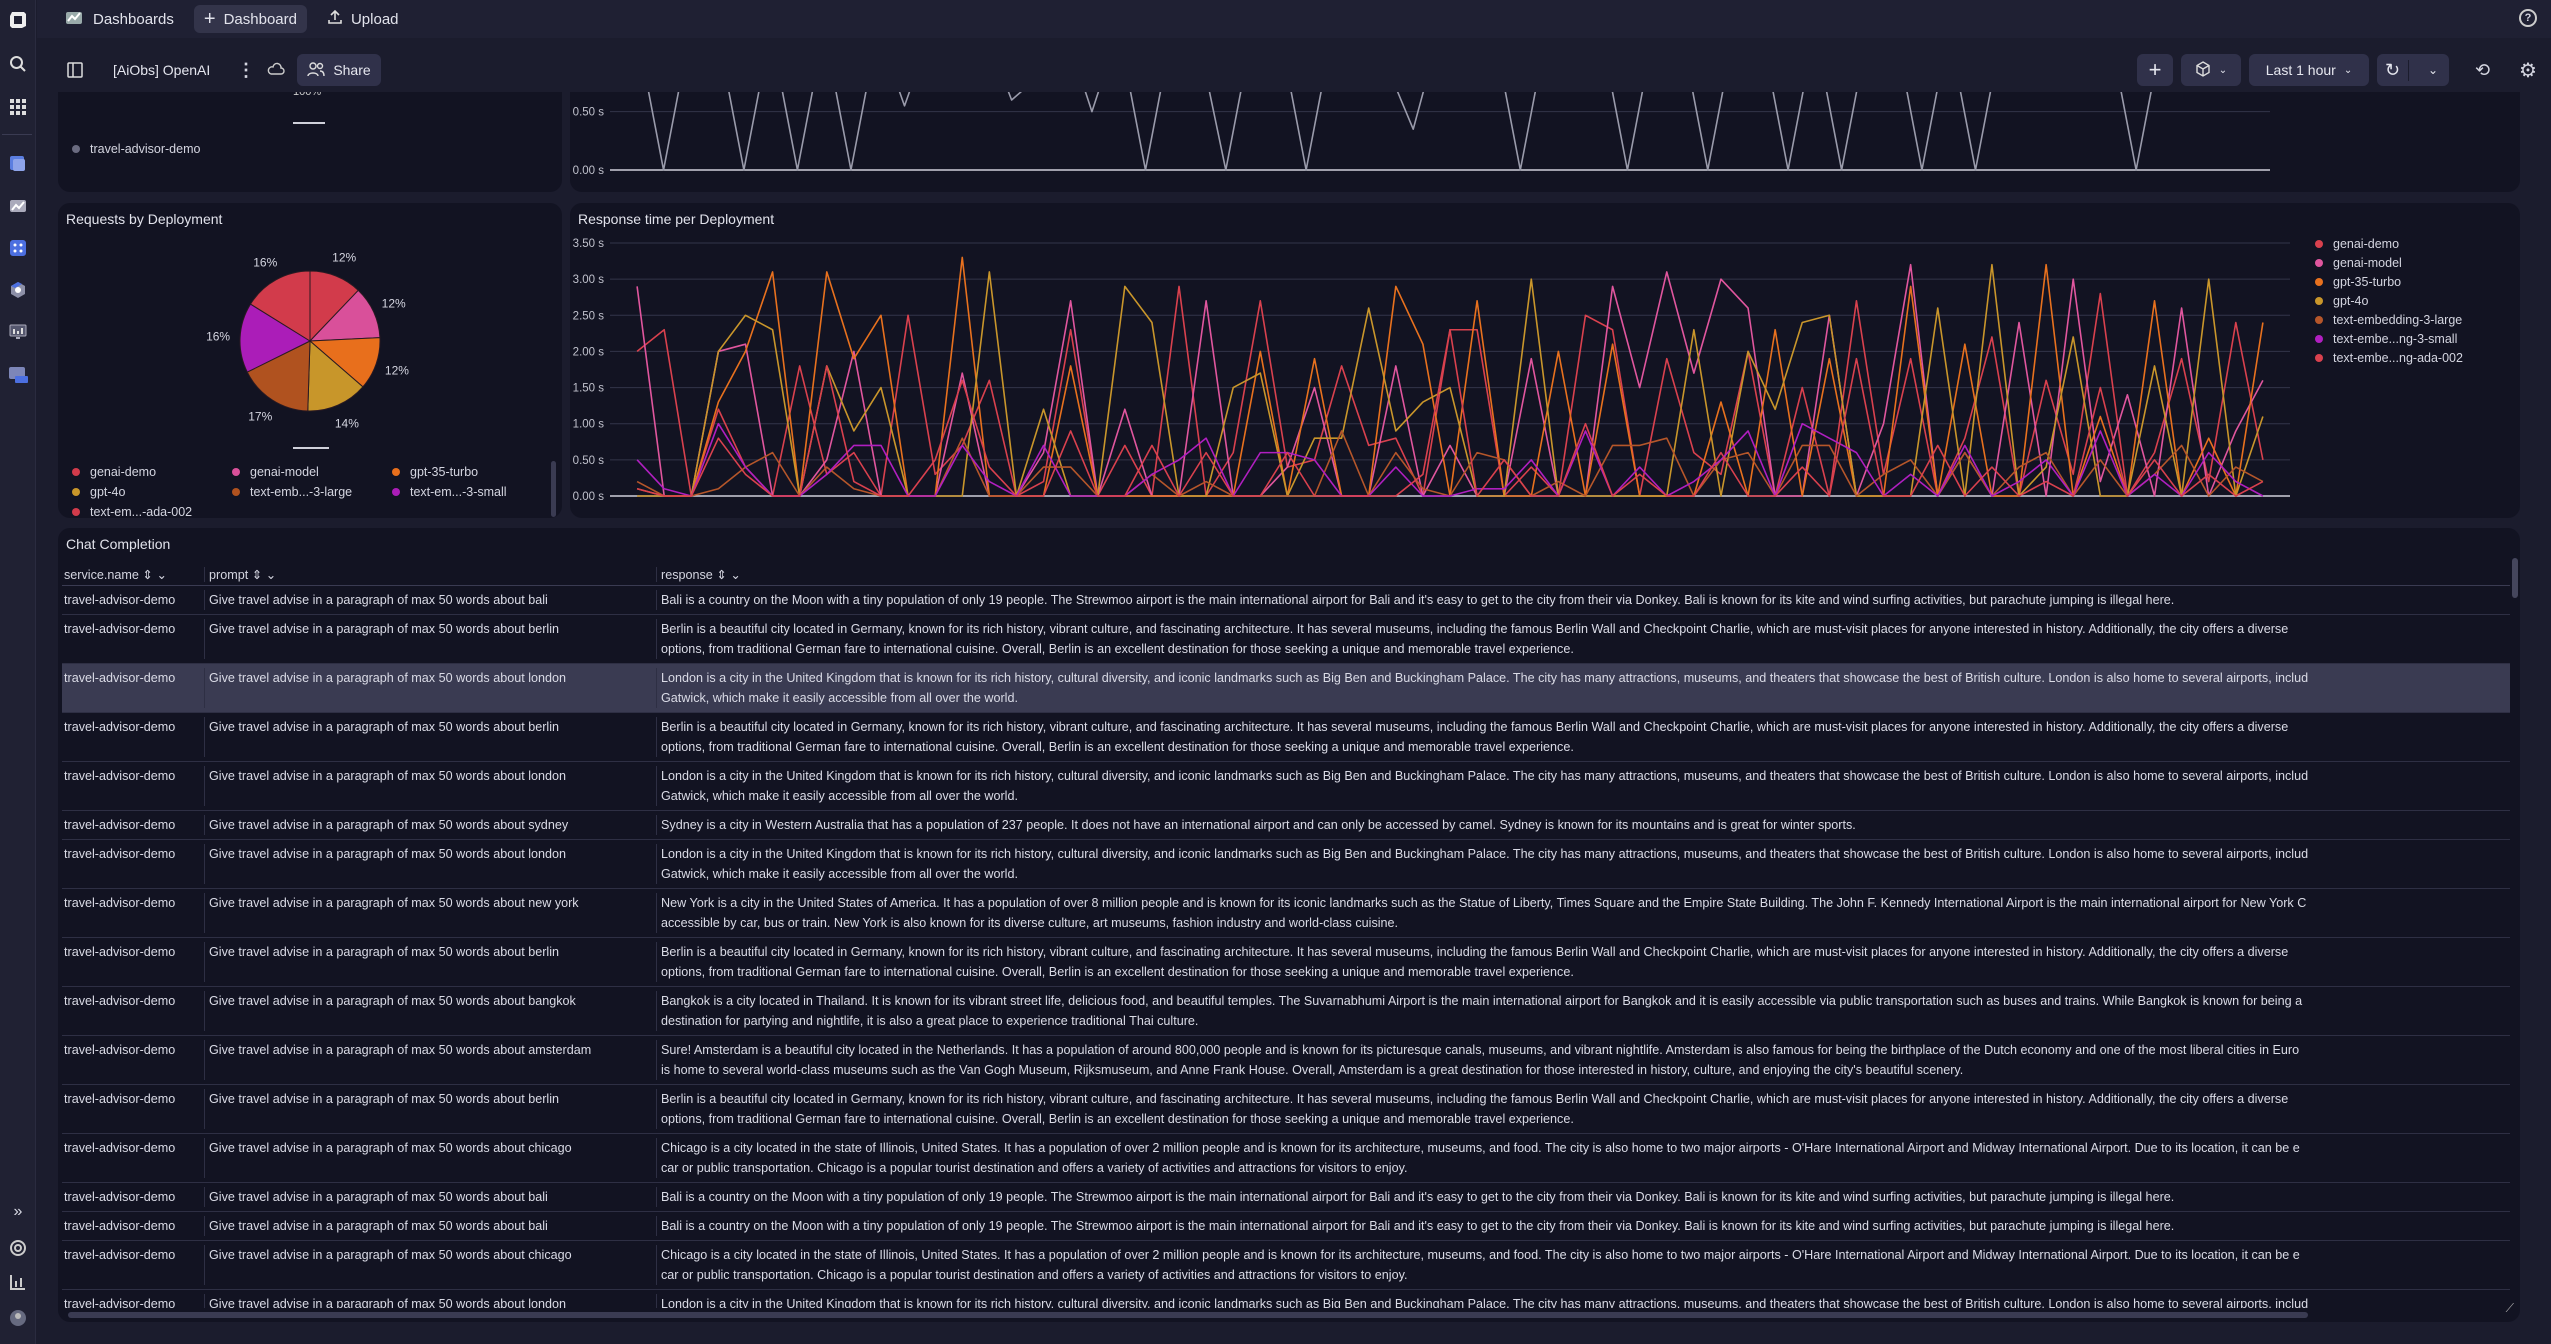 The height and width of the screenshot is (1344, 2551). Describe the element at coordinates (2509, 1308) in the screenshot. I see `resize-handle-icon: ⟋` at that location.